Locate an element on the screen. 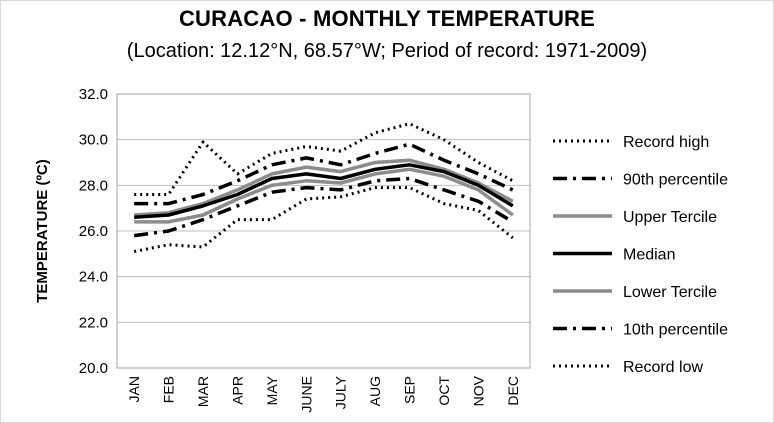 This screenshot has width=774, height=423. x-tick-label: NOV is located at coordinates (478, 390).